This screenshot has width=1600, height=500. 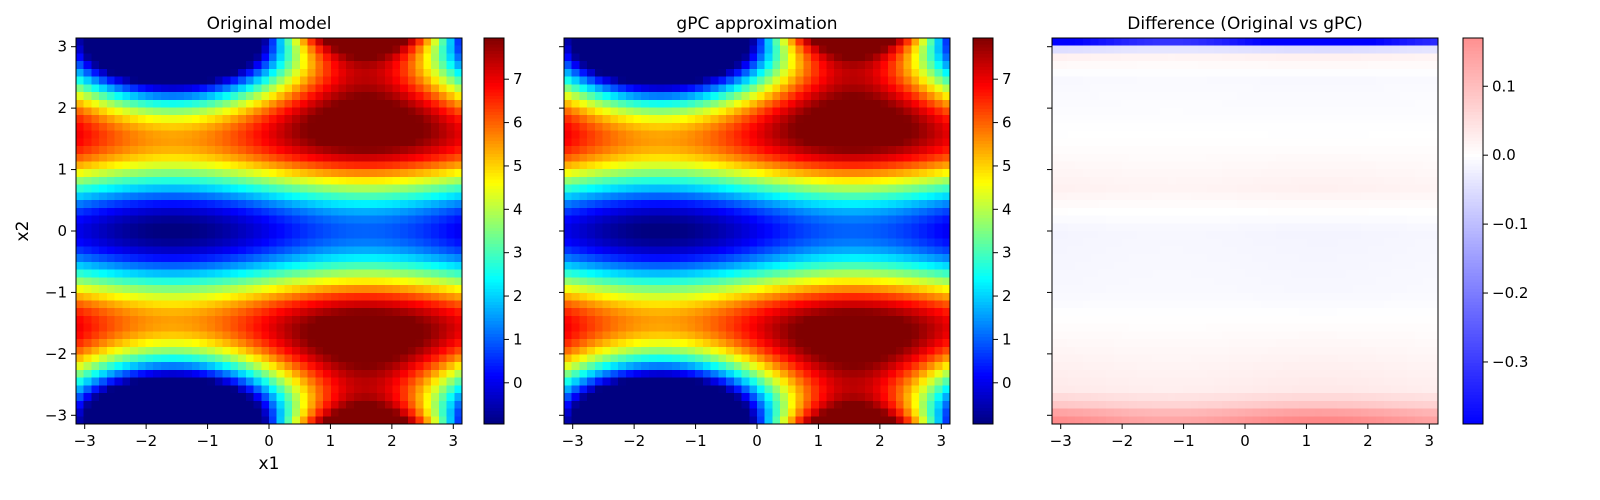 What do you see at coordinates (454, 441) in the screenshot?
I see `x-tick-label: 3` at bounding box center [454, 441].